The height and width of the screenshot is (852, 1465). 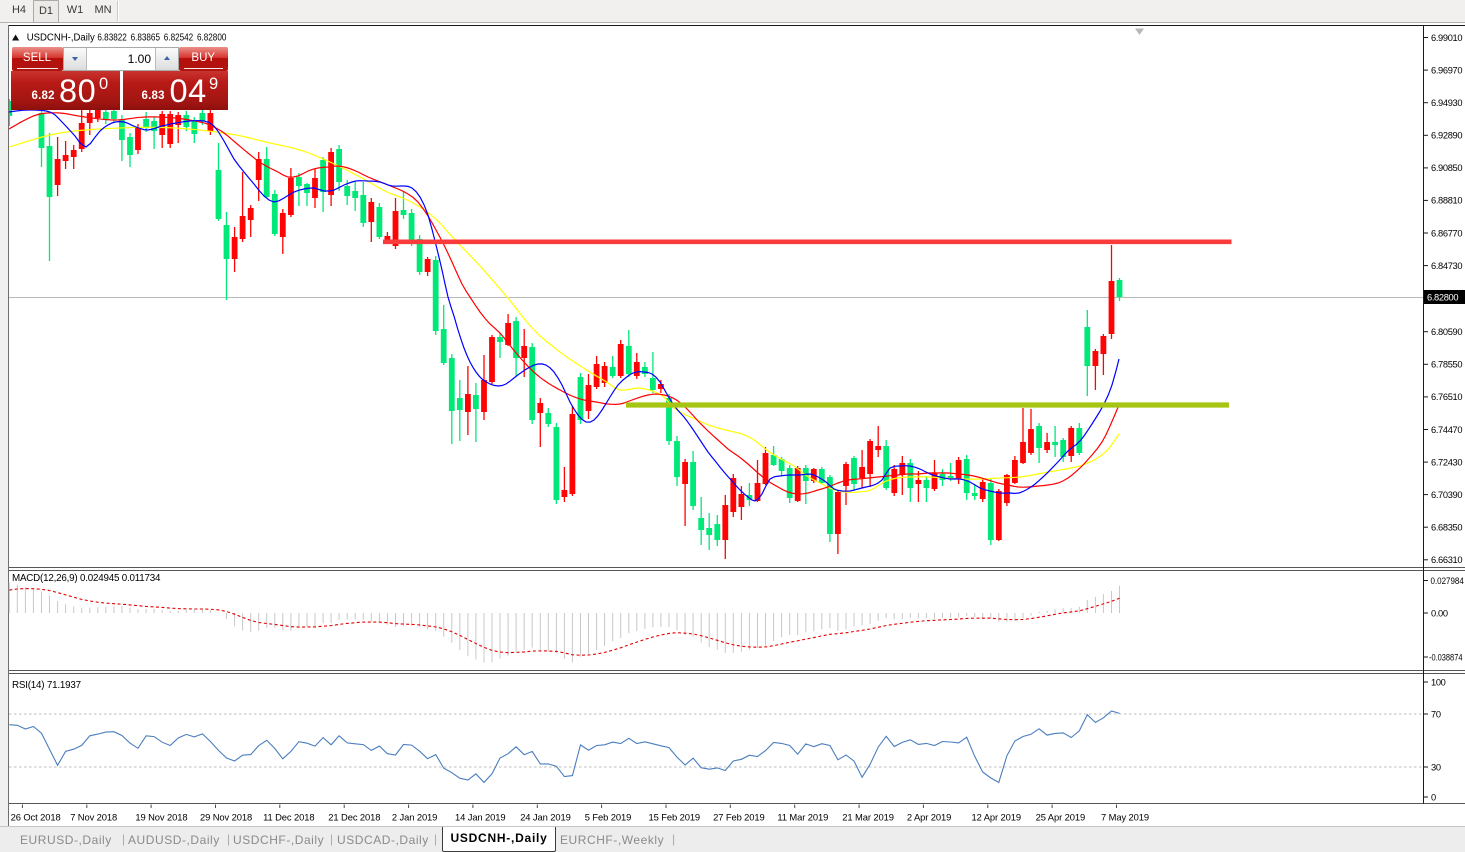 What do you see at coordinates (46, 685) in the screenshot?
I see `svg-text: RSI(14) 71.1937` at bounding box center [46, 685].